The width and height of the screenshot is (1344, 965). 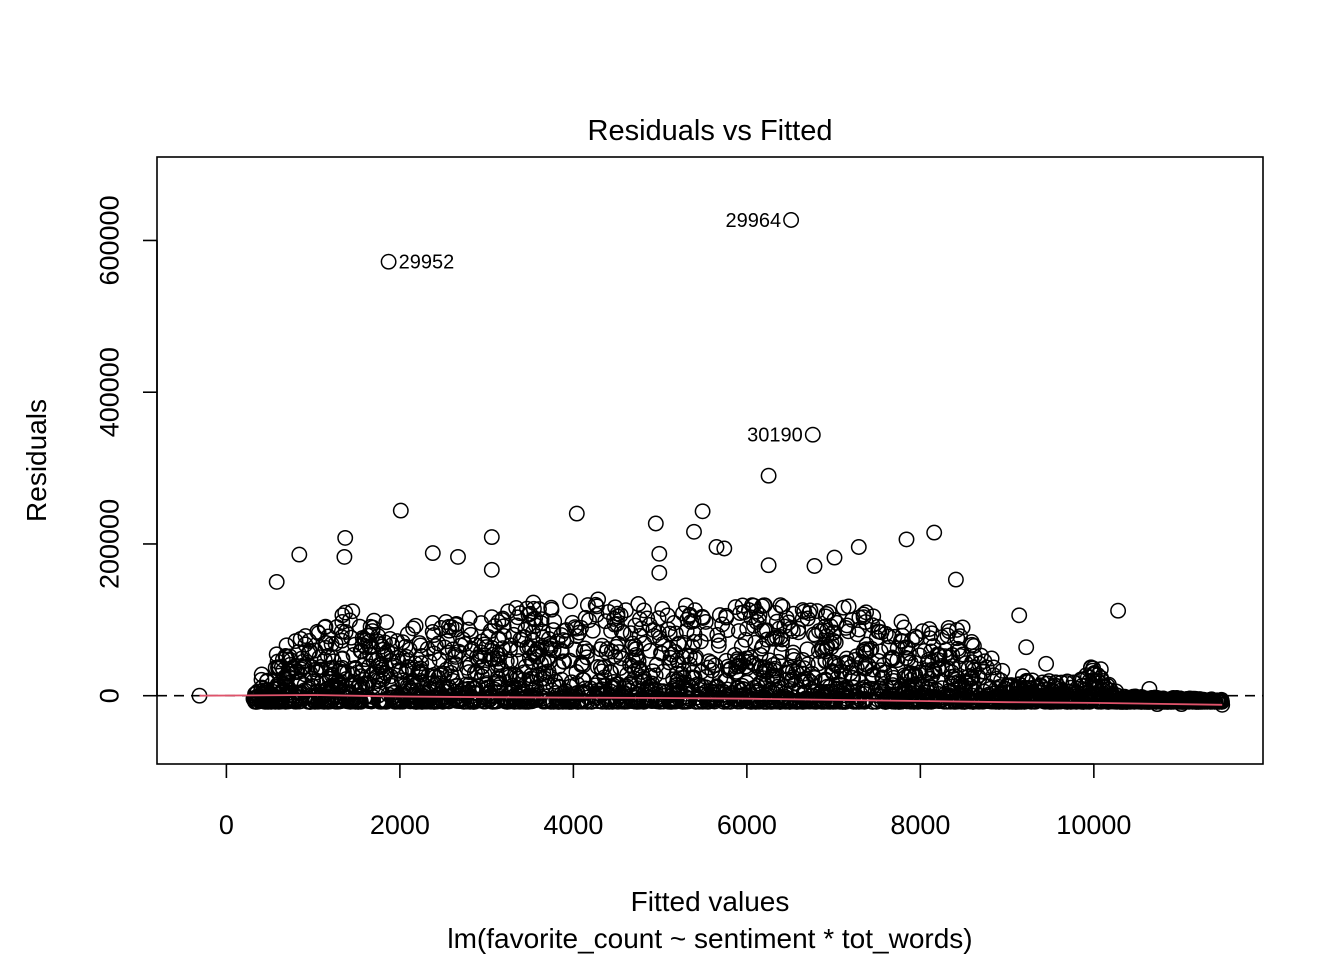 I want to click on outlier-point, so click(x=812, y=434).